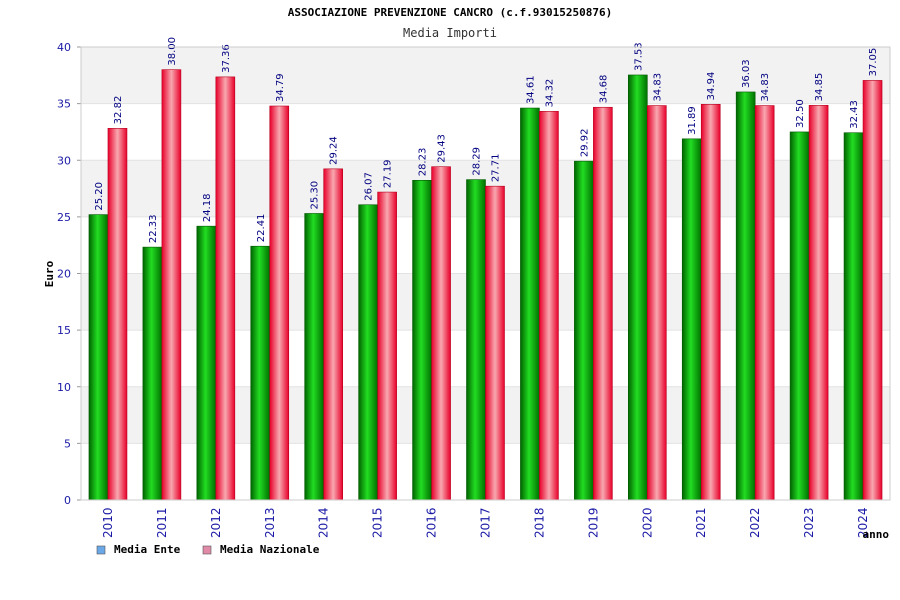 The image size is (900, 600). I want to click on data-label: 22.33, so click(153, 228).